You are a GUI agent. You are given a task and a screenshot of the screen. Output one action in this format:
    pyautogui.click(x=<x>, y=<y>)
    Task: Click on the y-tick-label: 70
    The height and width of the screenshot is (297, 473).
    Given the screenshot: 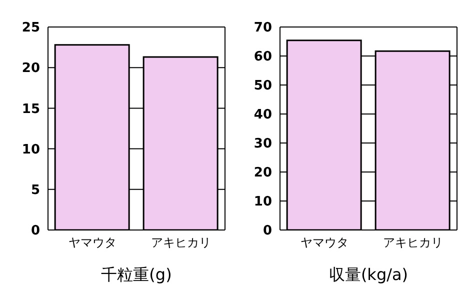 What is the action you would take?
    pyautogui.click(x=263, y=28)
    